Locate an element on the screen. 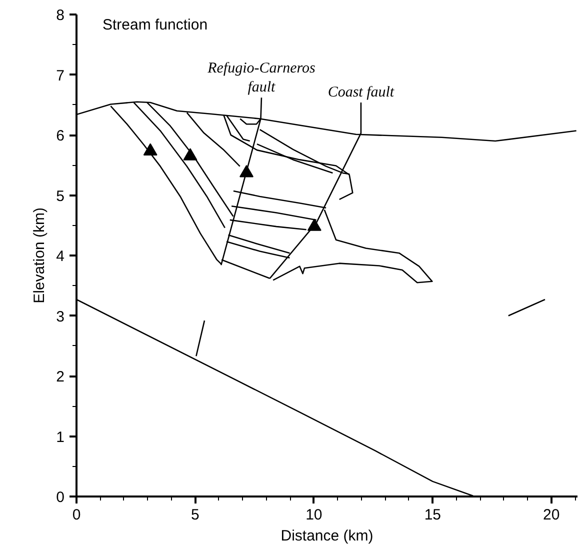 This screenshot has height=554, width=579. x-tick-label: 20 is located at coordinates (551, 515).